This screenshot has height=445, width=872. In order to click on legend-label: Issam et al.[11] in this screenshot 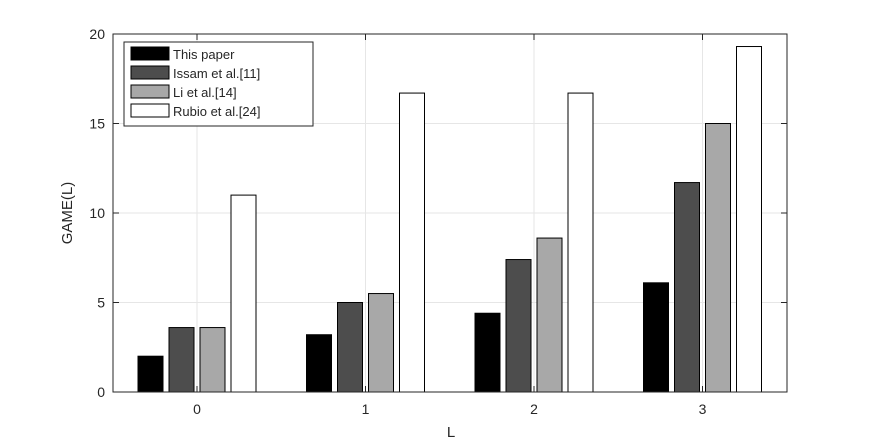, I will do `click(216, 73)`.